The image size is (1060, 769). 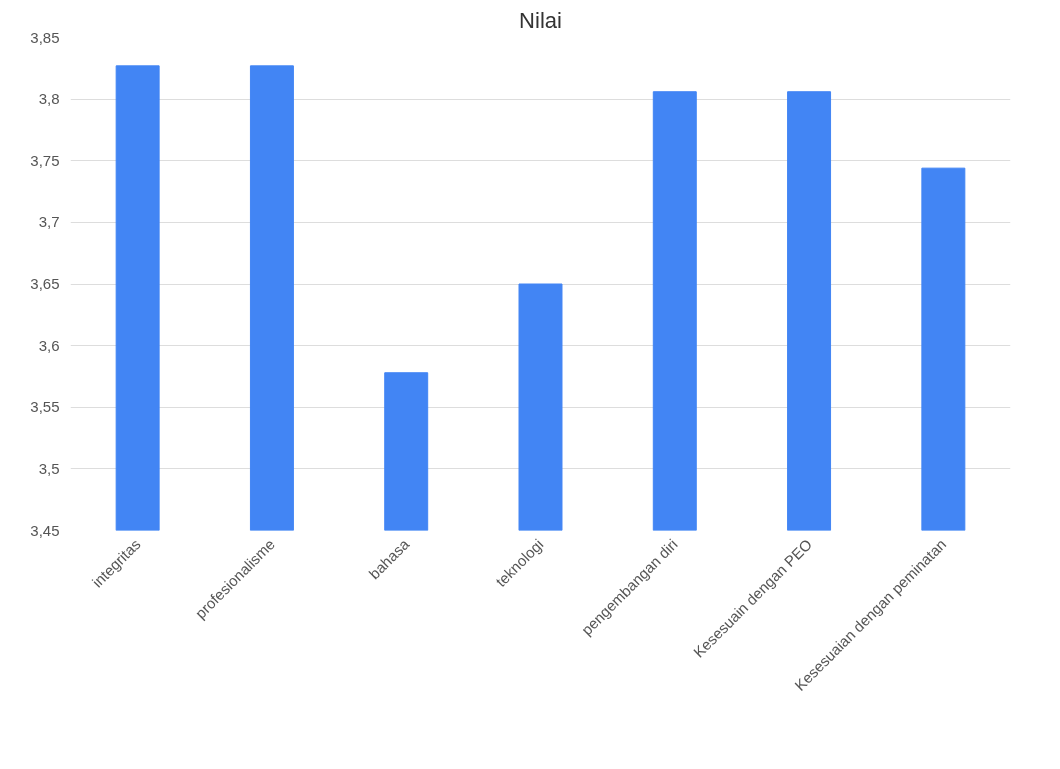 What do you see at coordinates (45, 530) in the screenshot?
I see `y-tick-label: 3,45` at bounding box center [45, 530].